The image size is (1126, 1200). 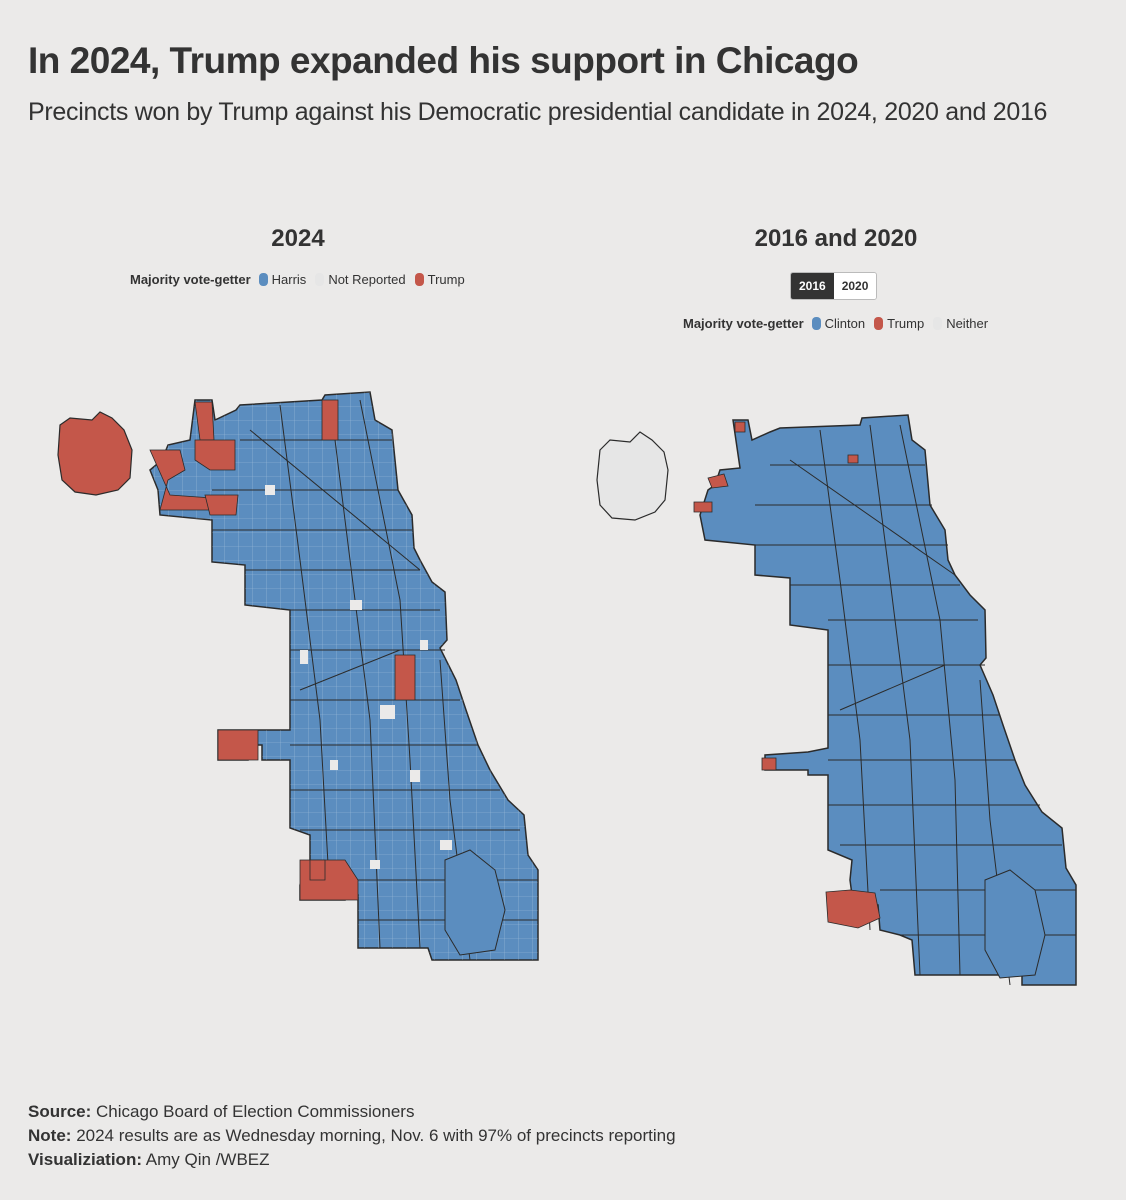 I want to click on neither-swatch, so click(x=938, y=323).